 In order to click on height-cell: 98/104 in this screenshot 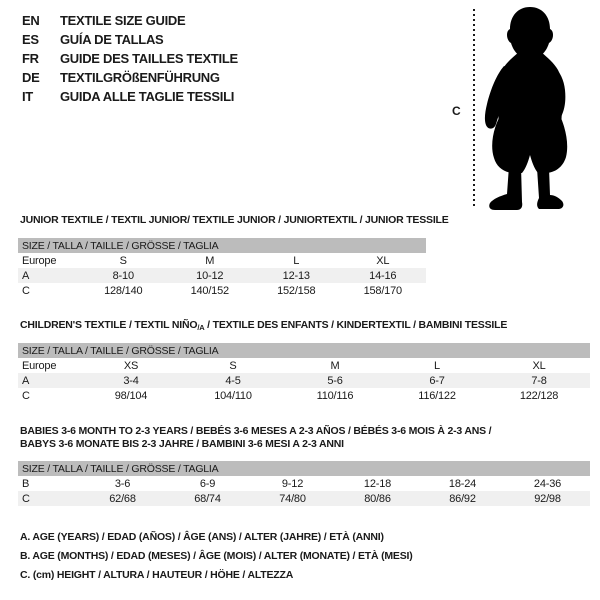, I will do `click(131, 395)`.